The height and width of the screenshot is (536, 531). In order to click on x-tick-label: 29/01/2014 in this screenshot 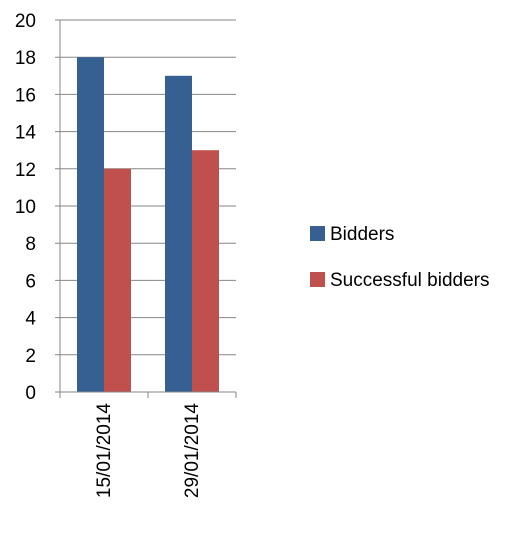, I will do `click(192, 451)`.